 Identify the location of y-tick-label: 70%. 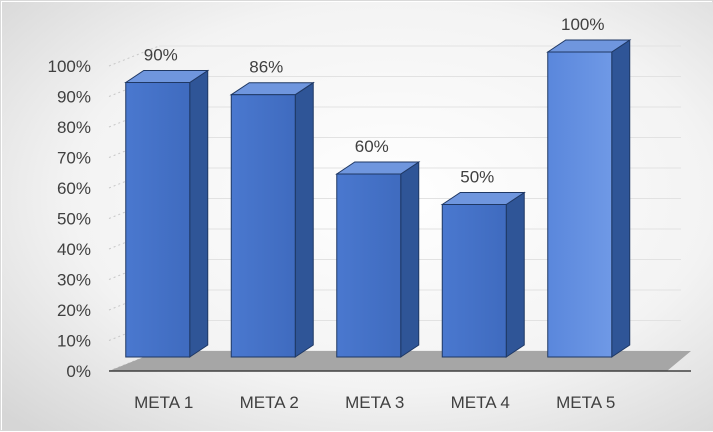
(74, 158).